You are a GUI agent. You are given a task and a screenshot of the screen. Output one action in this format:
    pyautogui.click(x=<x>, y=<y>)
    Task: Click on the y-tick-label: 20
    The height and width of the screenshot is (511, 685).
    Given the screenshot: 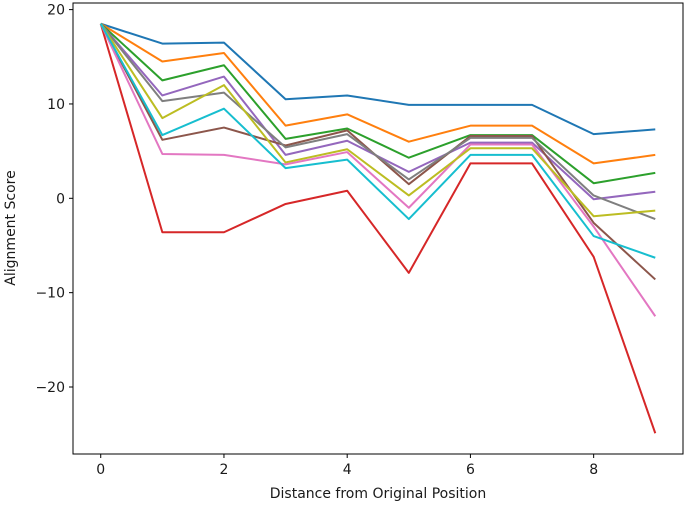 What is the action you would take?
    pyautogui.click(x=56, y=11)
    